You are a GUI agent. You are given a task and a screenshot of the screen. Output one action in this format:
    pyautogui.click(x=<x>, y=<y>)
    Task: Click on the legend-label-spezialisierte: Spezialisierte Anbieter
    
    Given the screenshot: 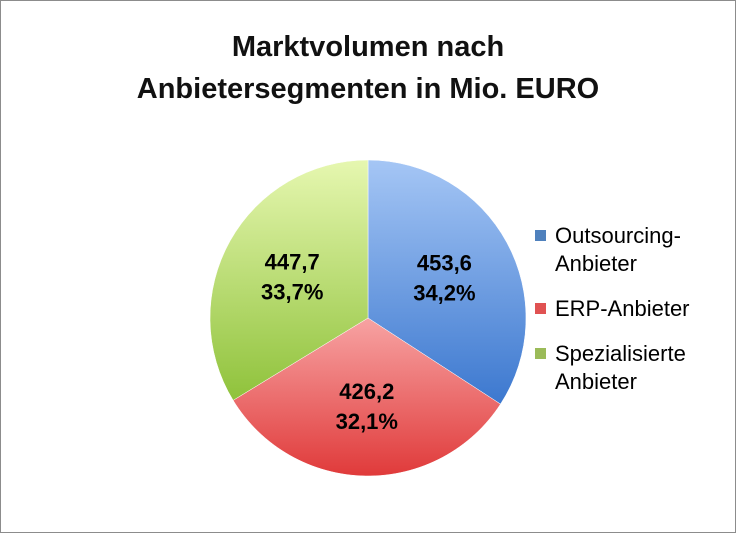 What is the action you would take?
    pyautogui.click(x=620, y=367)
    